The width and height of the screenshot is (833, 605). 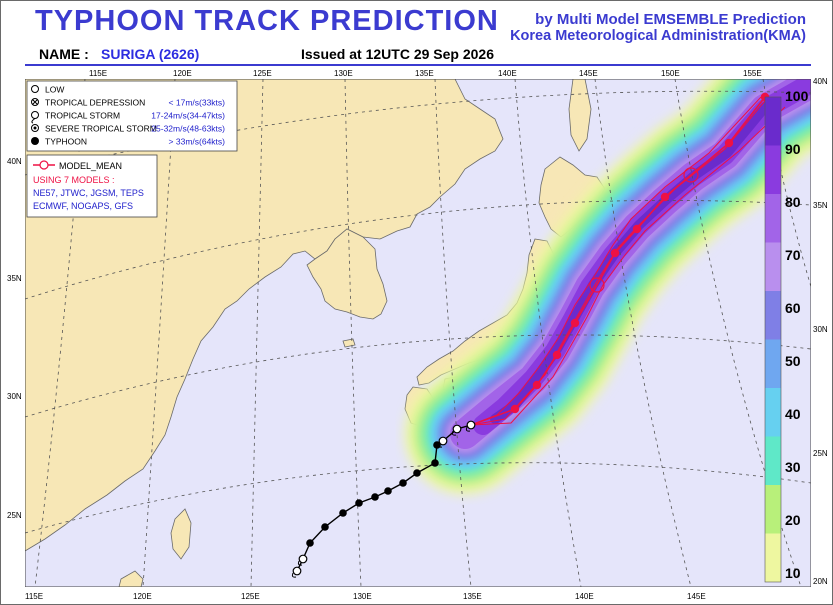 What do you see at coordinates (696, 596) in the screenshot?
I see `bottom-lon-label: 145E` at bounding box center [696, 596].